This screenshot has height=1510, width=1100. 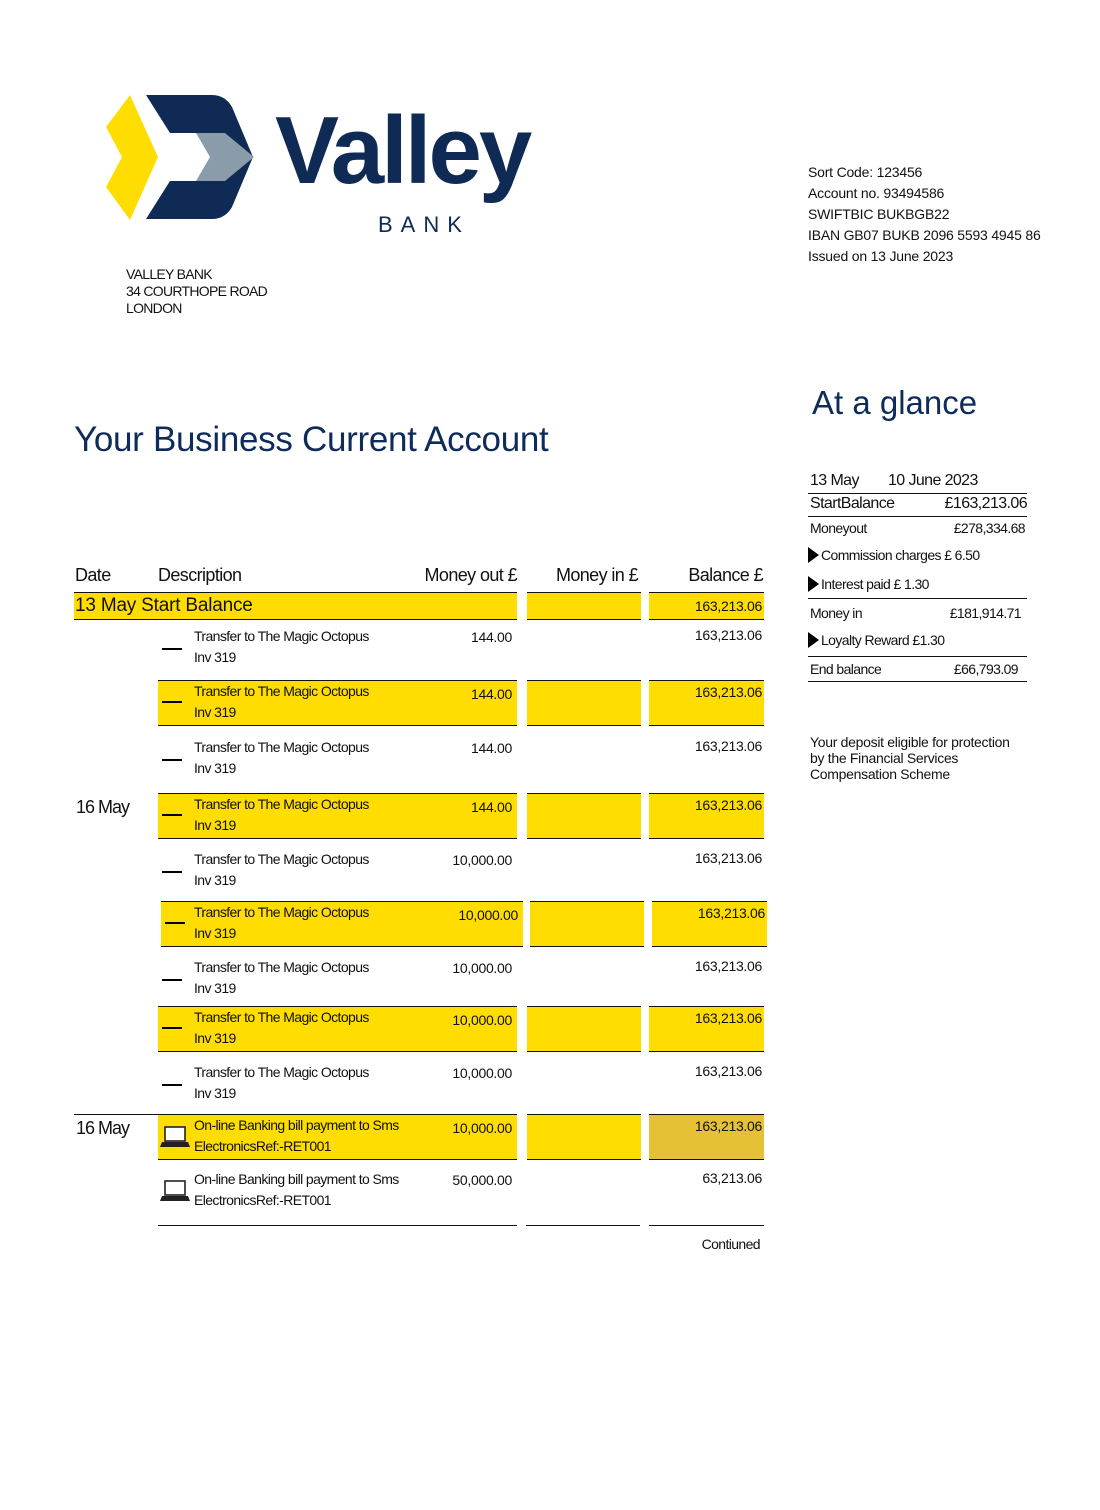 What do you see at coordinates (986, 669) in the screenshot?
I see `value: £66,793.09` at bounding box center [986, 669].